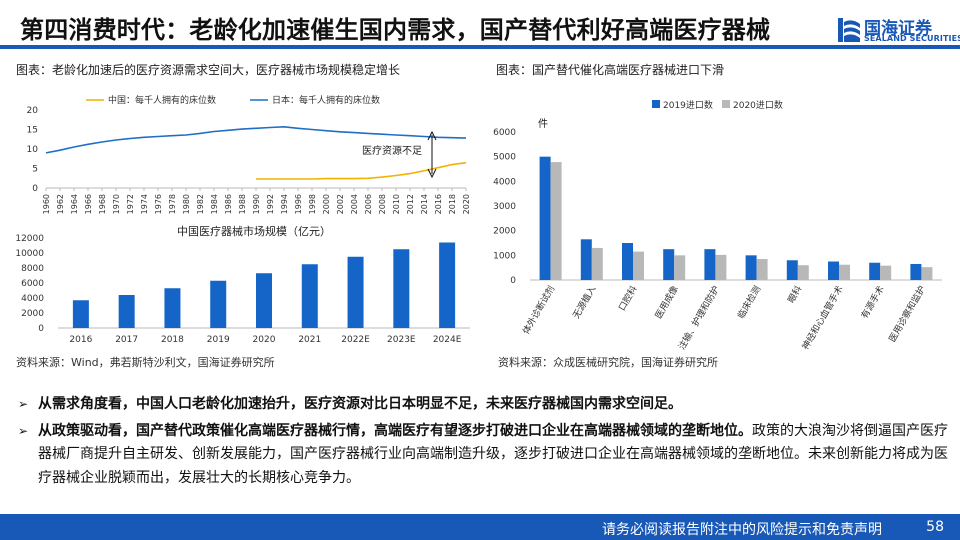 This screenshot has height=540, width=960. I want to click on x-tick-label: 1978, so click(172, 204).